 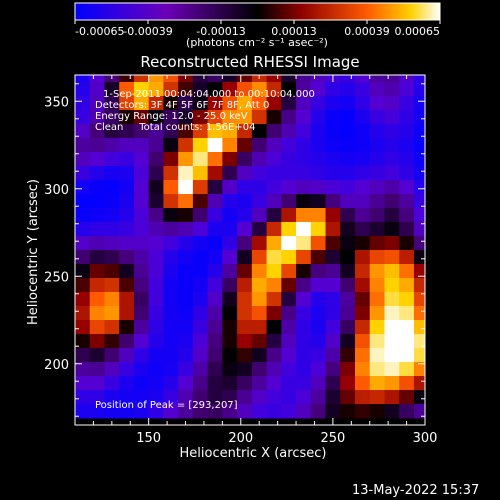 I want to click on detectors-text: Detectors: 3F 4F 5F 6F 7F 8F, Att 0, so click(x=182, y=105).